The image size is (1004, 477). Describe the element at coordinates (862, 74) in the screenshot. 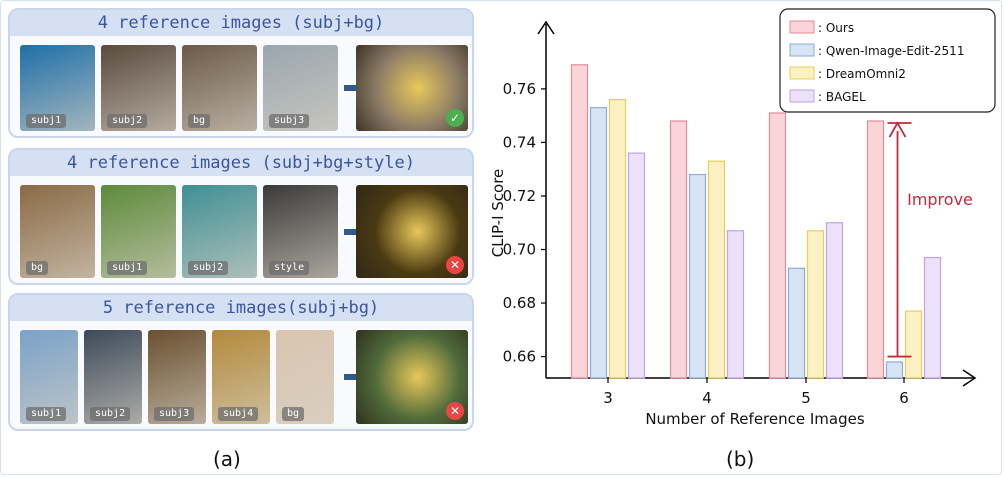

I see `legend-entry: : DreamOmni2` at that location.